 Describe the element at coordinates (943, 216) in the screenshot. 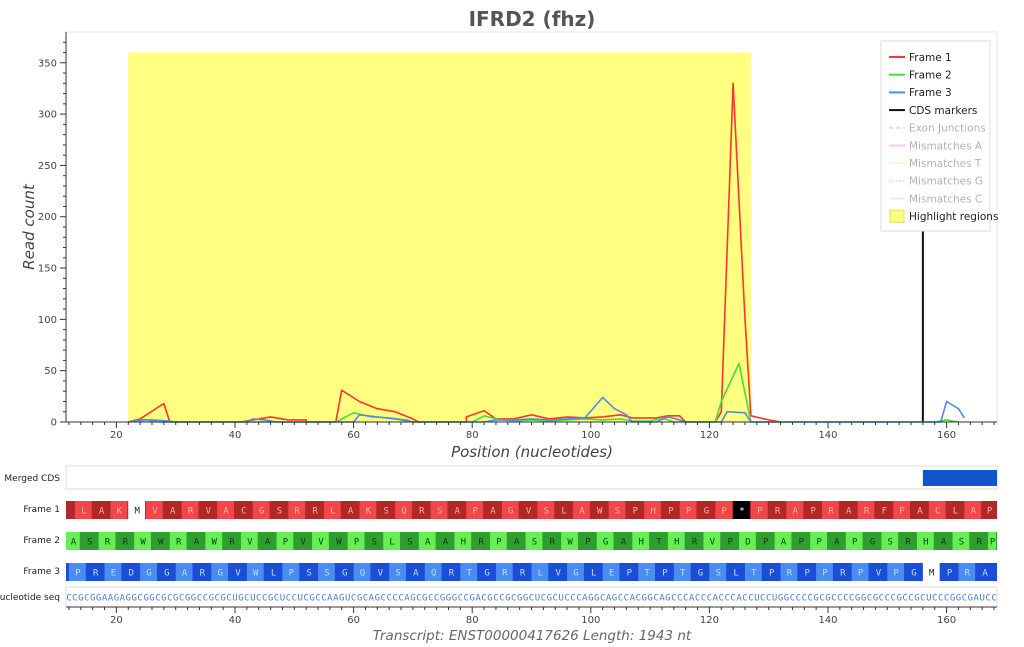

I see `legend-item: Highlight regions` at that location.